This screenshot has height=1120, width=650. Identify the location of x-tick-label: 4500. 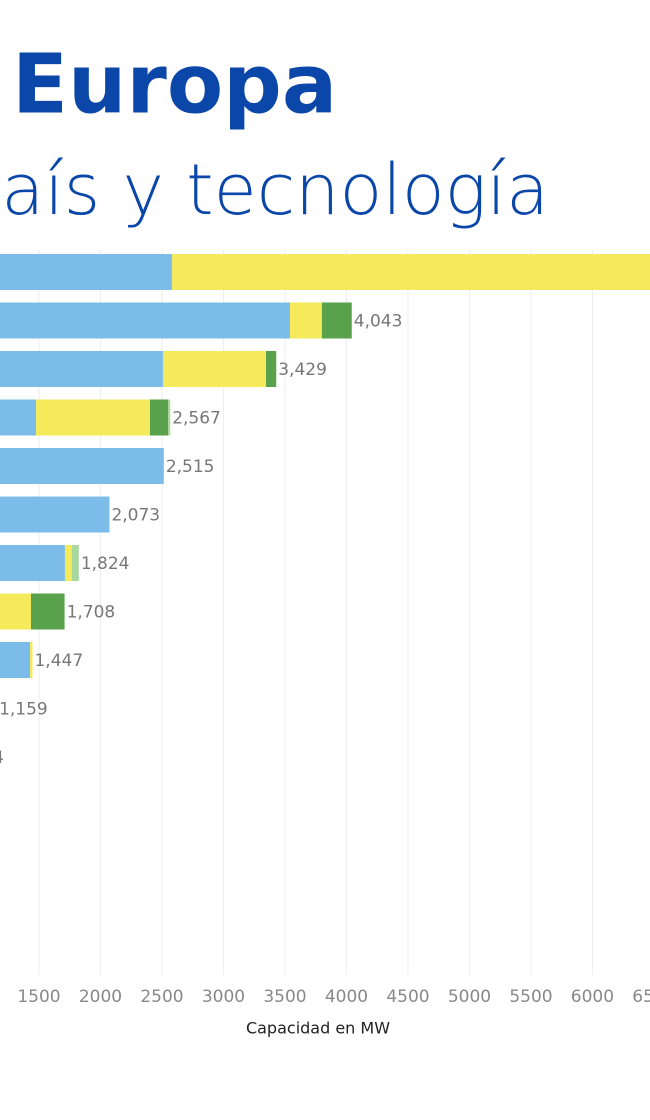
(407, 997).